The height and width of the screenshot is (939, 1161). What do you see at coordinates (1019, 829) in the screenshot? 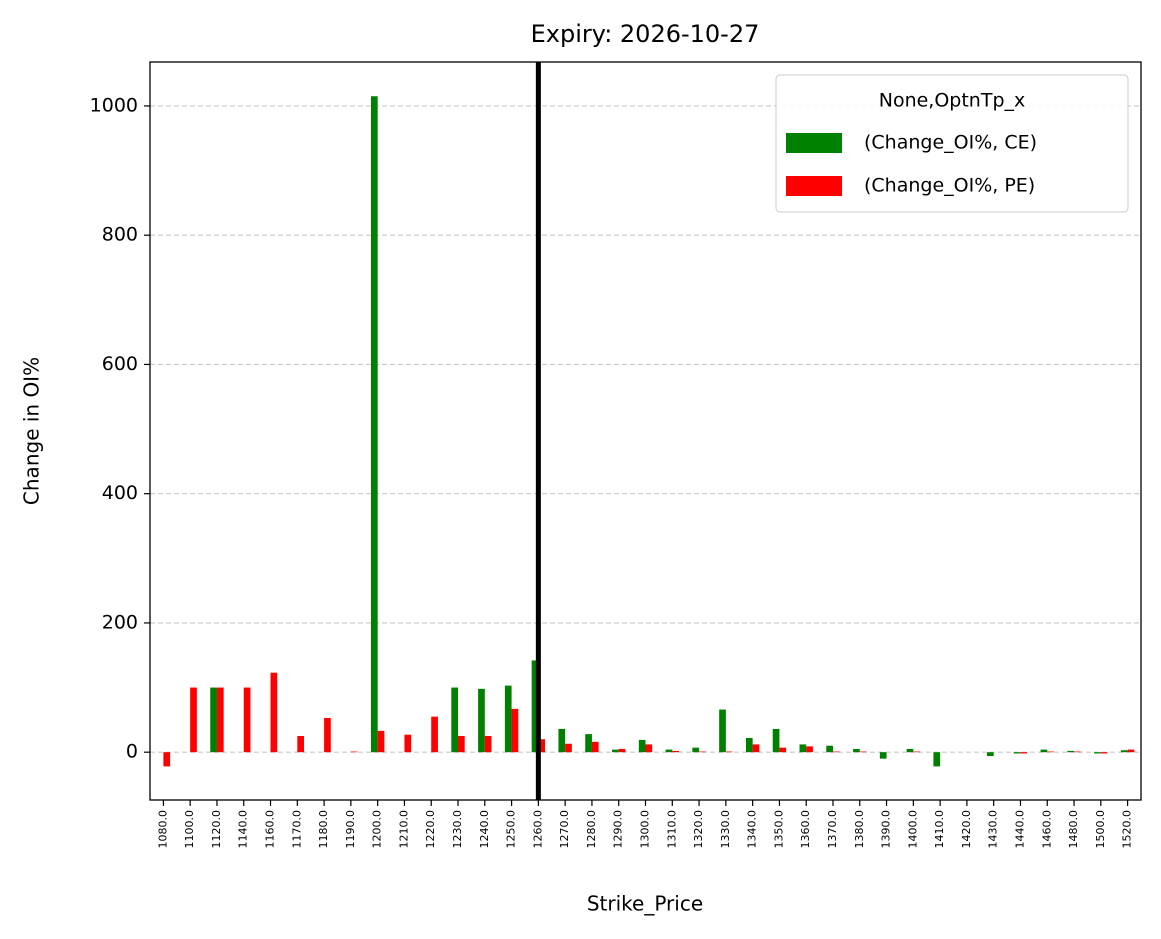
I see `x-tick-label: 1440.0` at bounding box center [1019, 829].